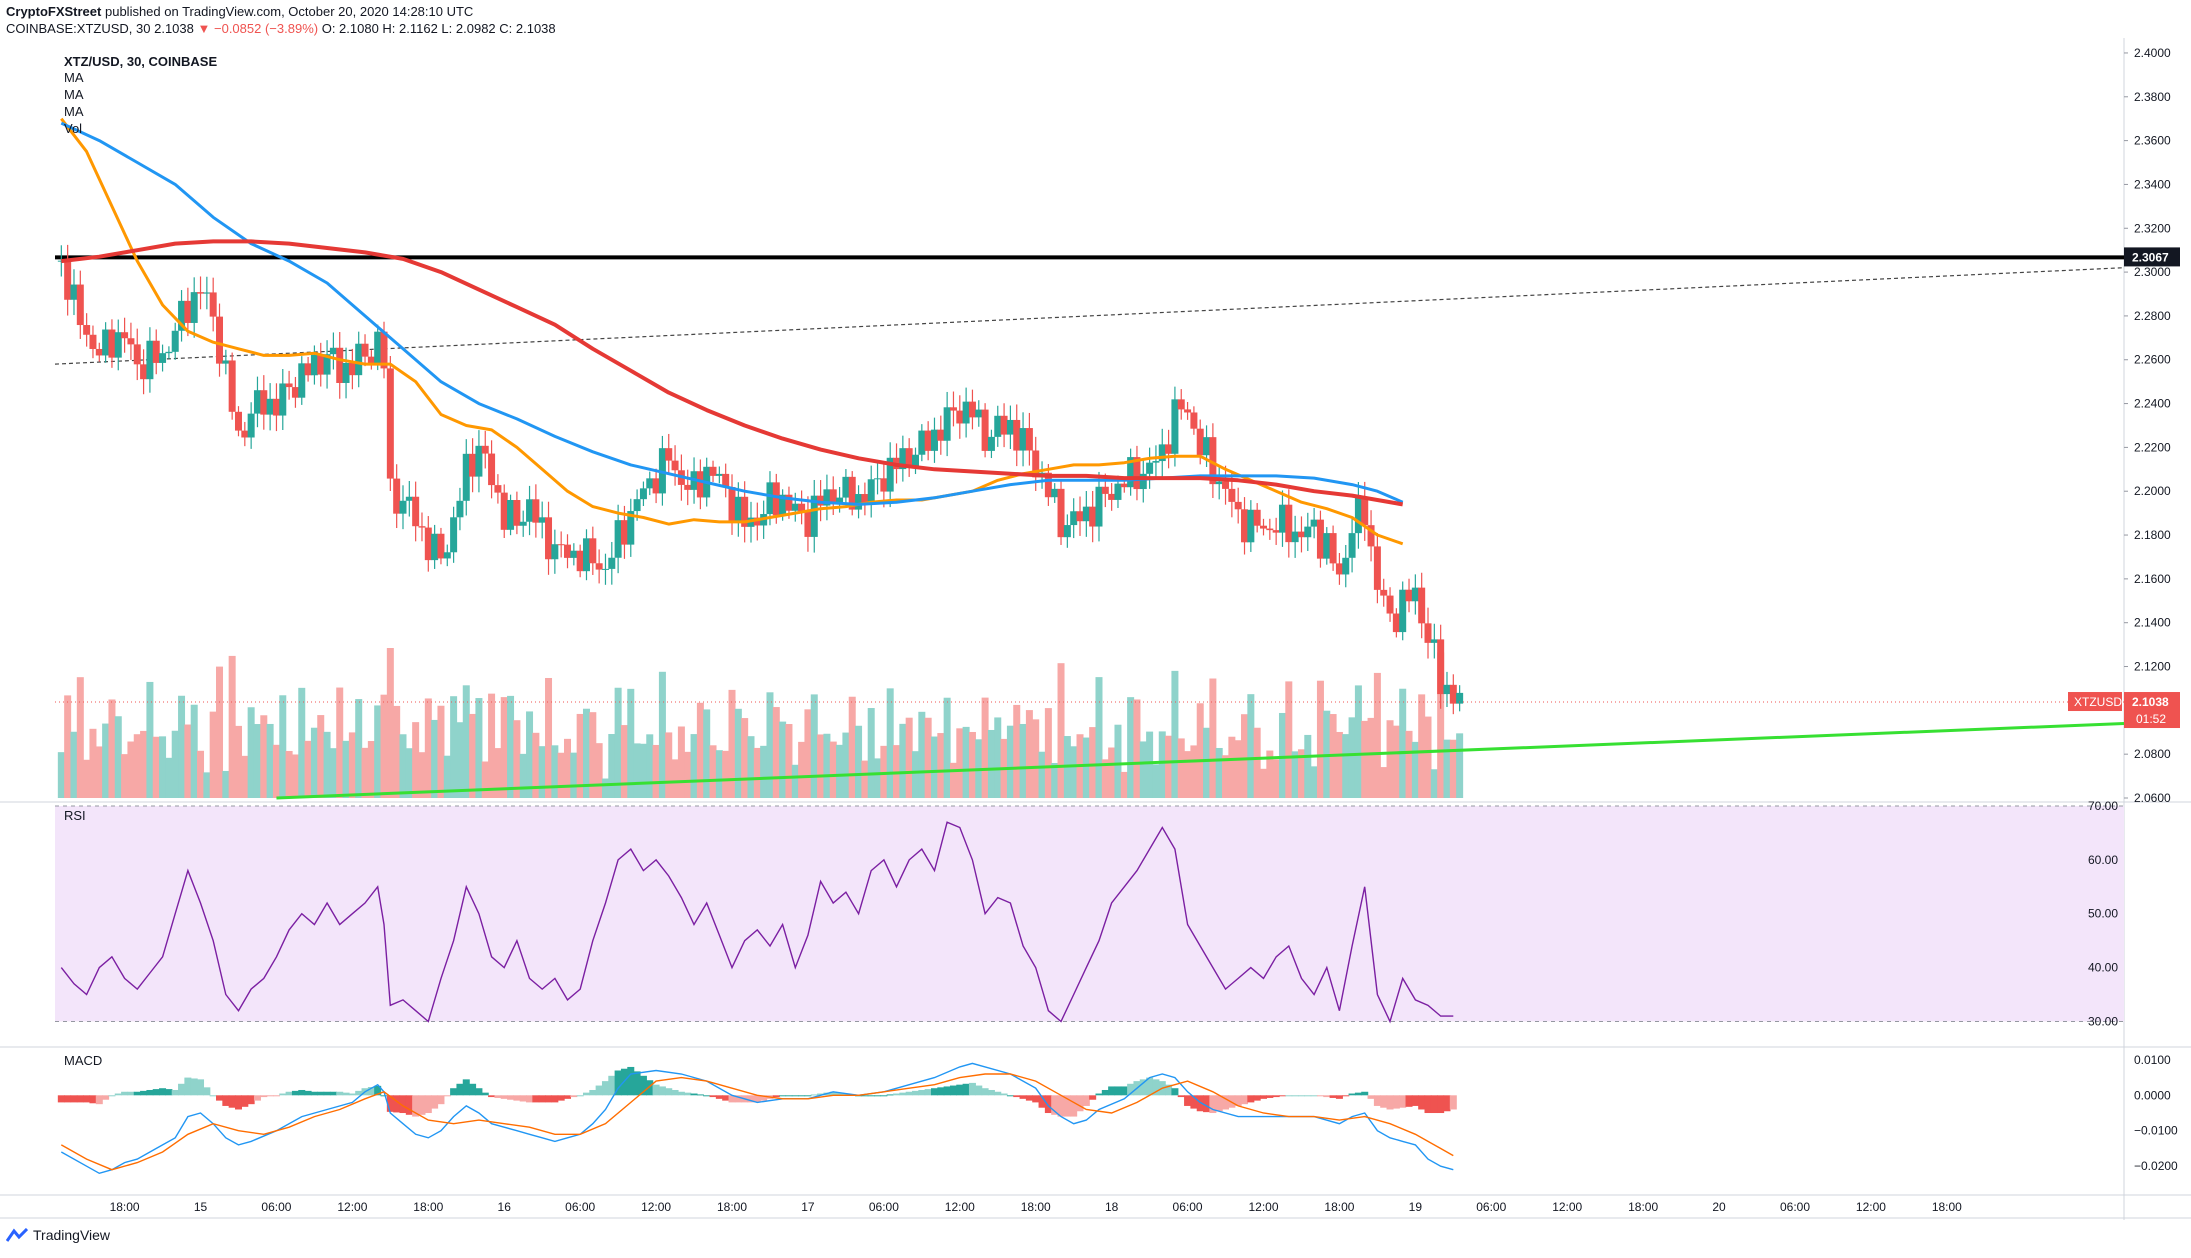 The height and width of the screenshot is (1258, 2191). I want to click on macd-tick-label: −0.0100, so click(2156, 1131).